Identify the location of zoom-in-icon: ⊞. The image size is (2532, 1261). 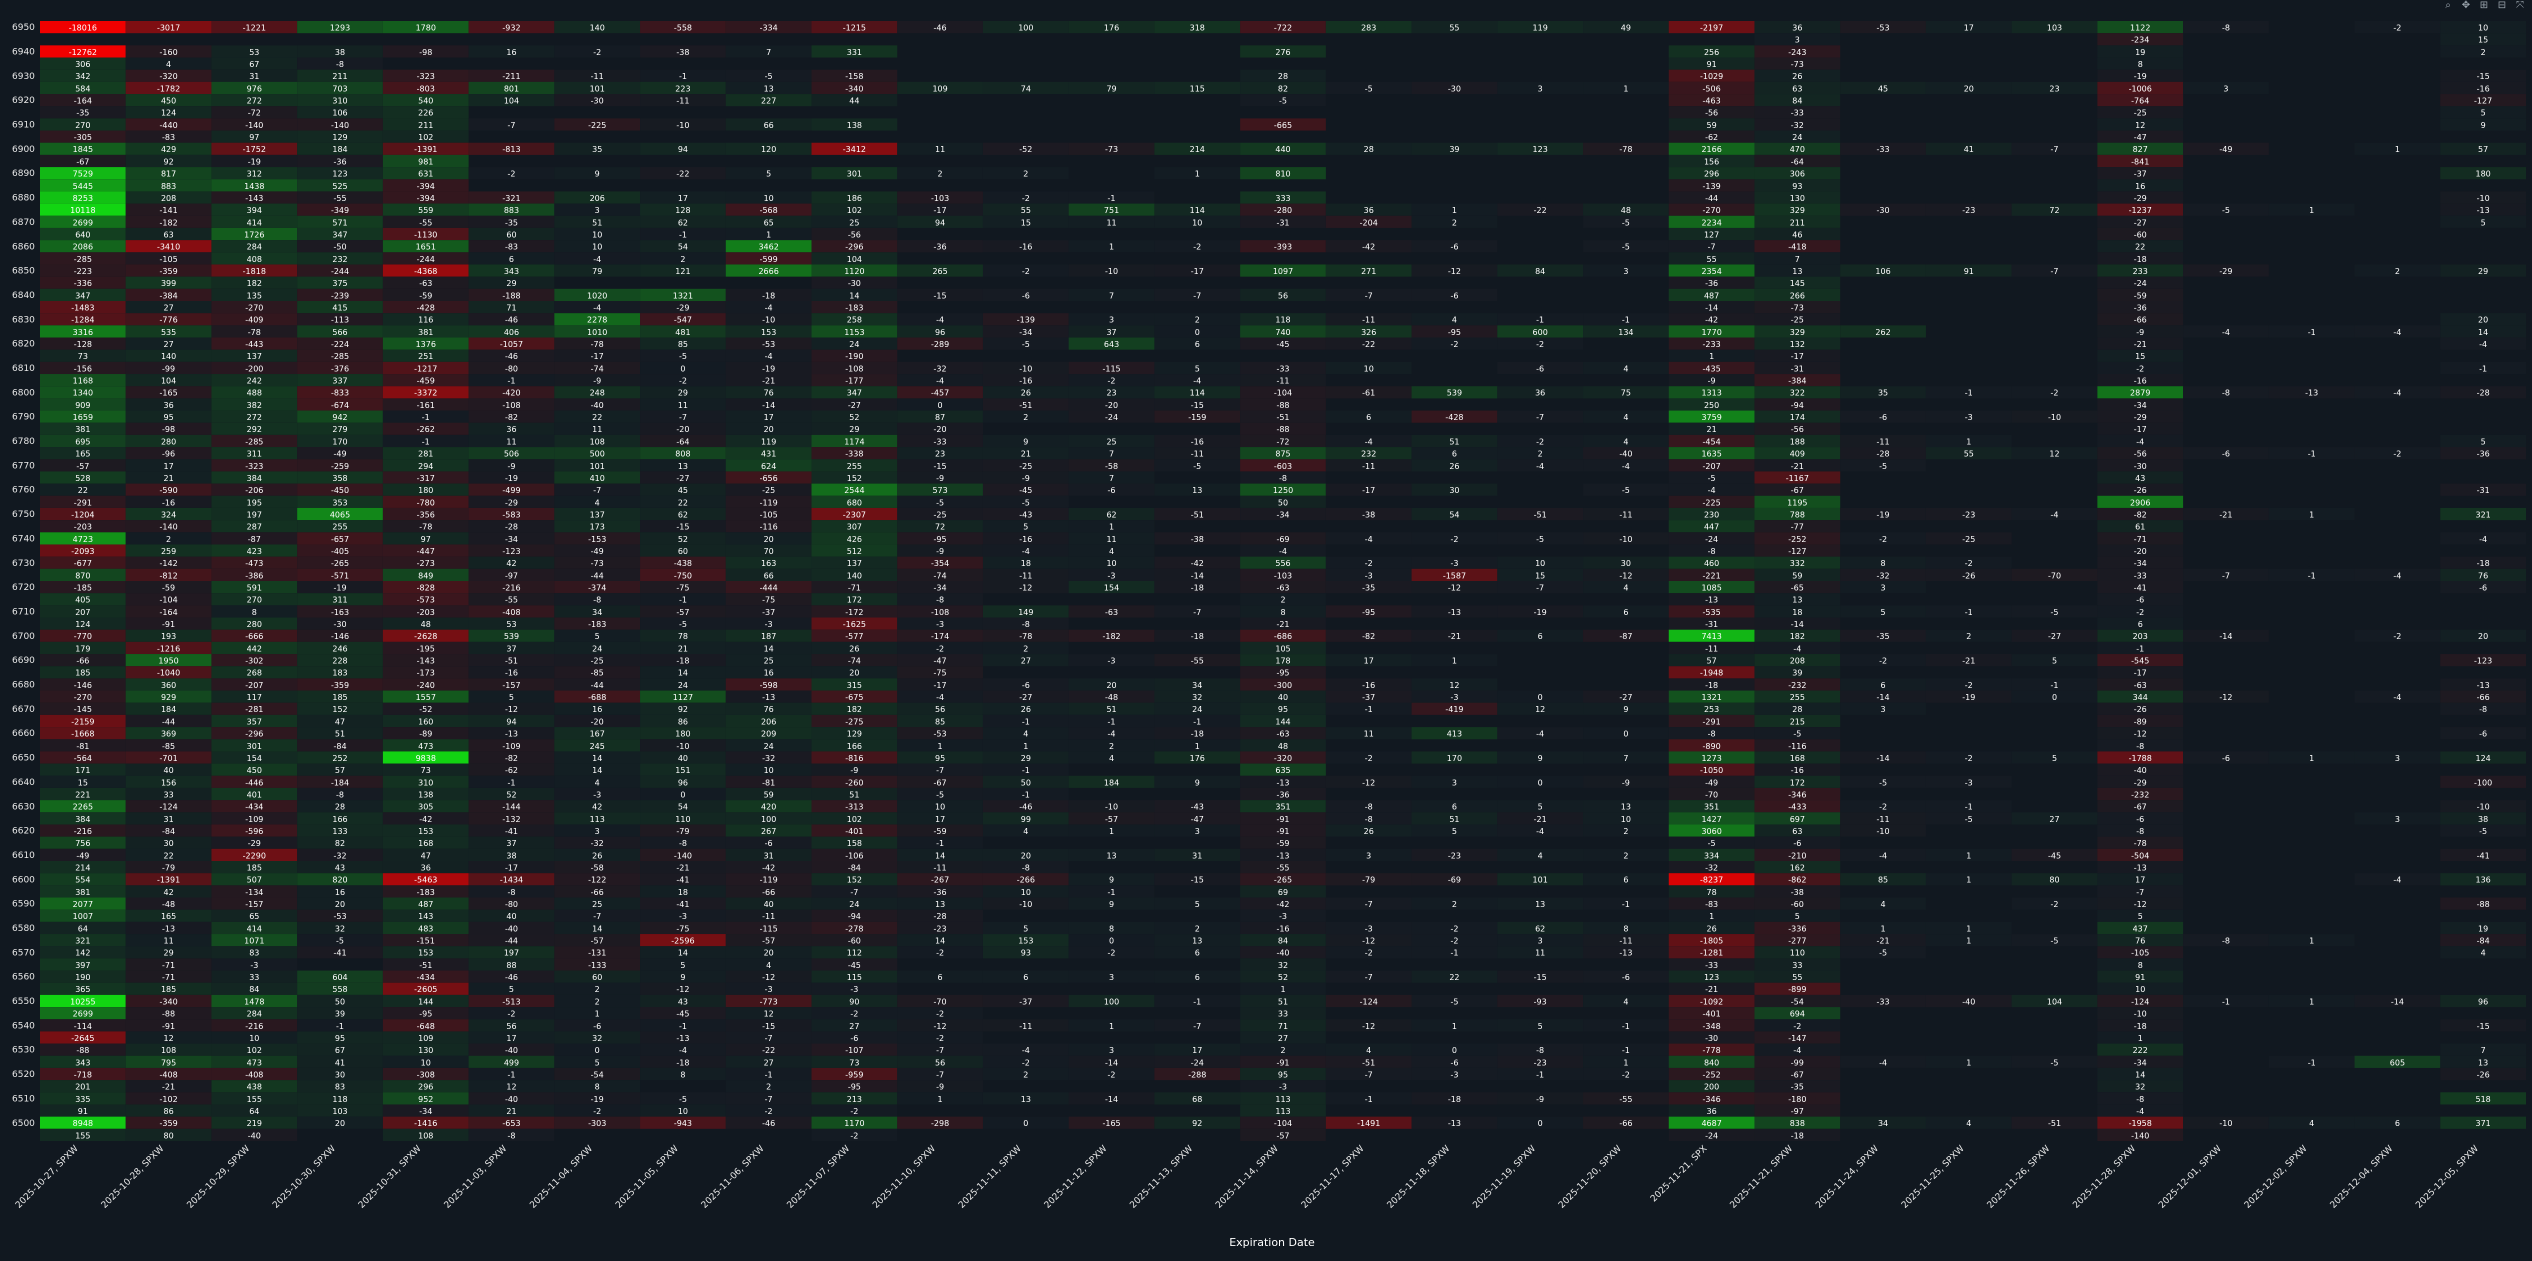
(2484, 5).